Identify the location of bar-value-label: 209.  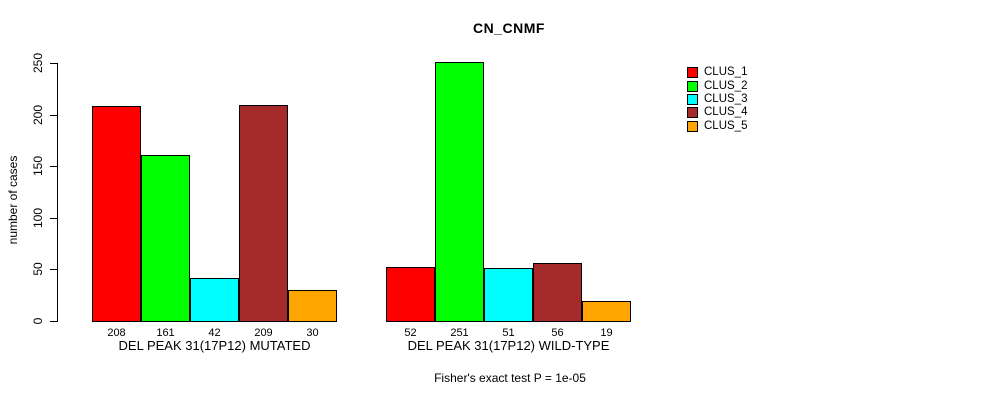
(263, 333).